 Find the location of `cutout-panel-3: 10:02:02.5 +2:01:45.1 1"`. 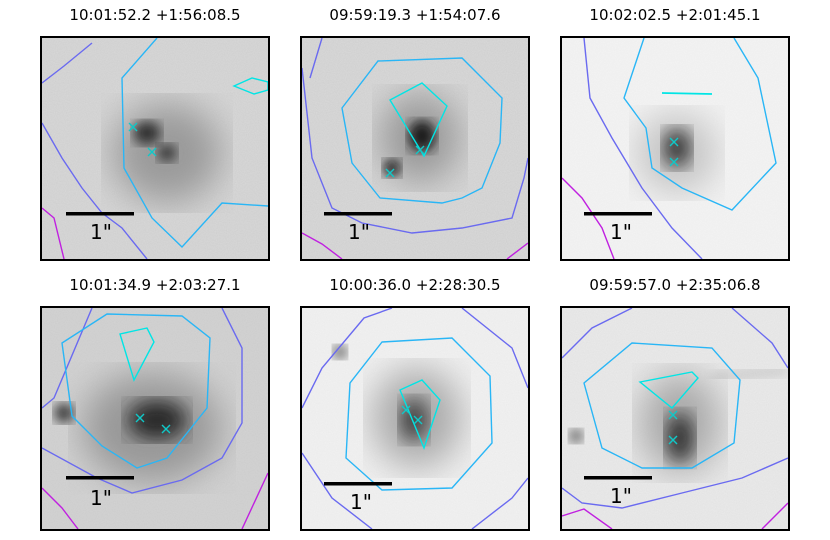

cutout-panel-3: 10:02:02.5 +2:01:45.1 1" is located at coordinates (675, 130).